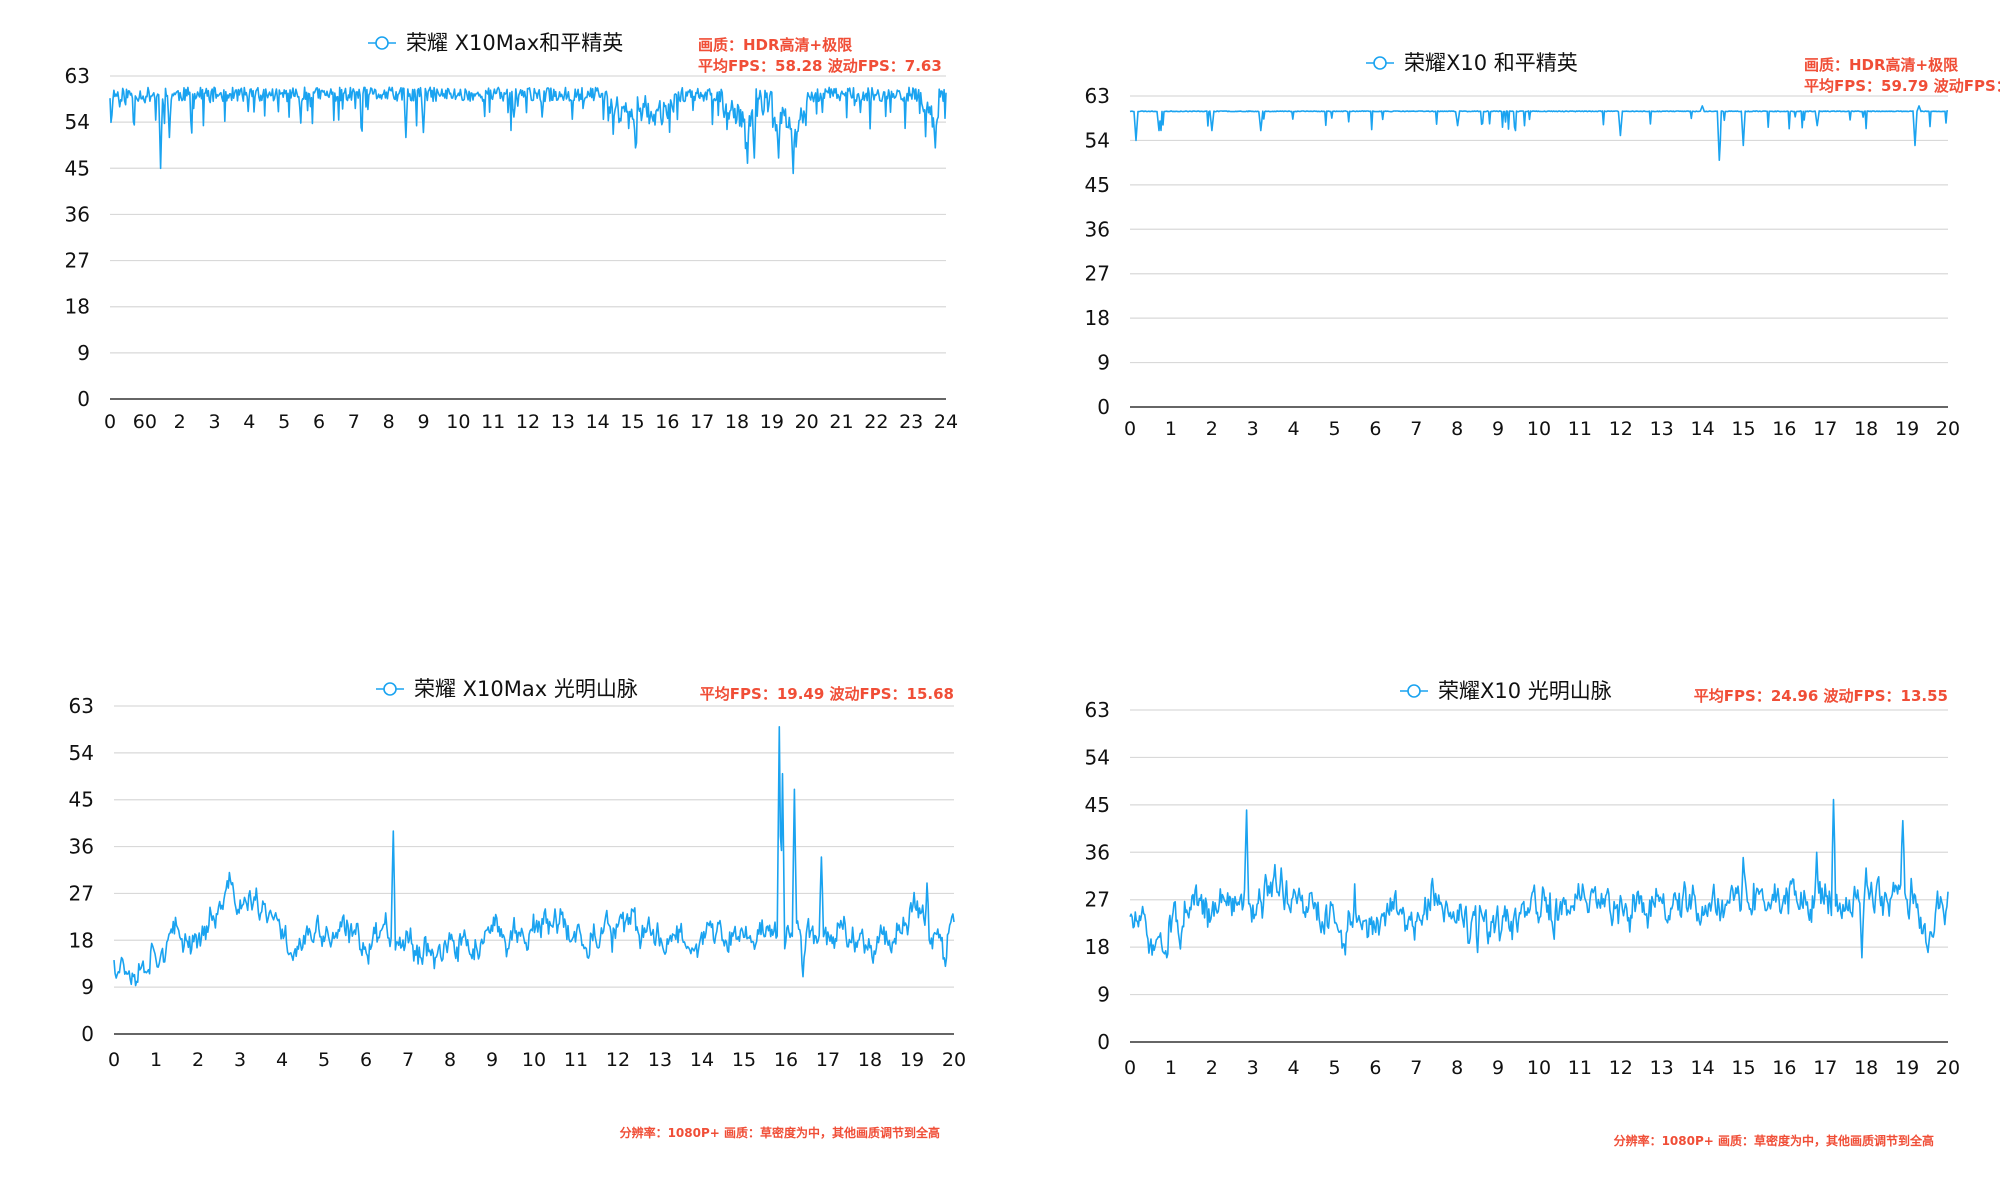 This screenshot has height=1198, width=2000. What do you see at coordinates (775, 45) in the screenshot?
I see `quality-note: 画质：HDR高清+极限` at bounding box center [775, 45].